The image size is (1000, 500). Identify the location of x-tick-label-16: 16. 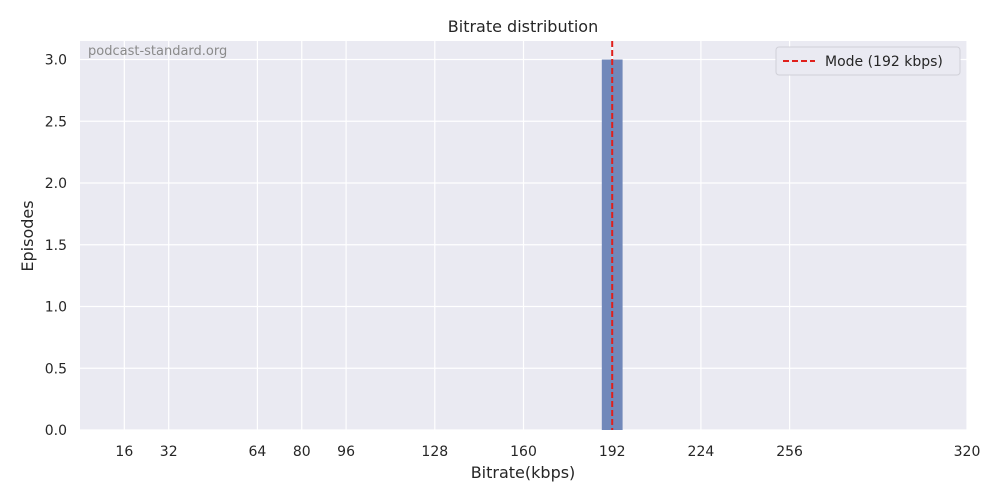
(124, 452).